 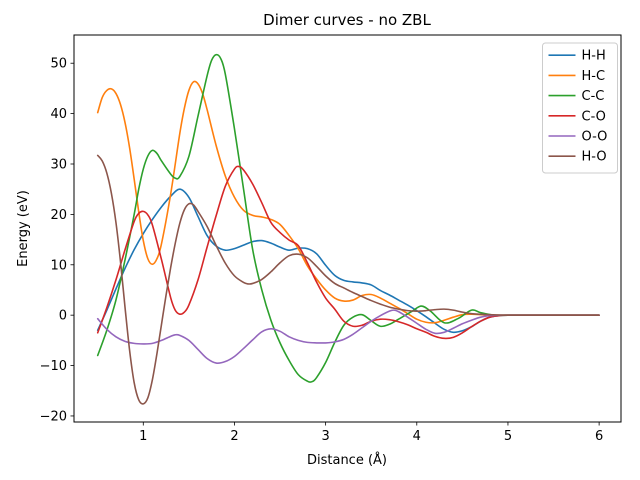 I want to click on y-tick-label: −20, so click(x=53, y=416).